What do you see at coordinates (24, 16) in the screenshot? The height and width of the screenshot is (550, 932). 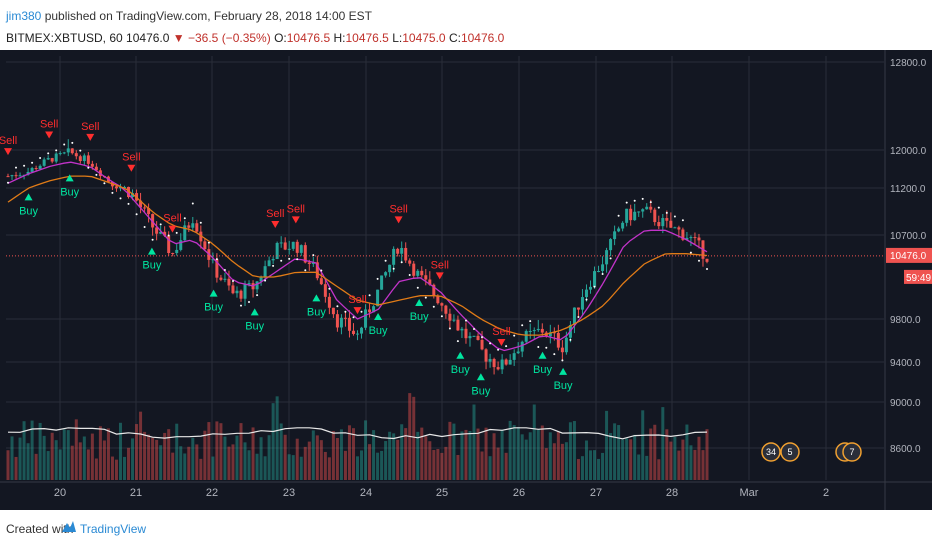 I see `author-link: jim380` at bounding box center [24, 16].